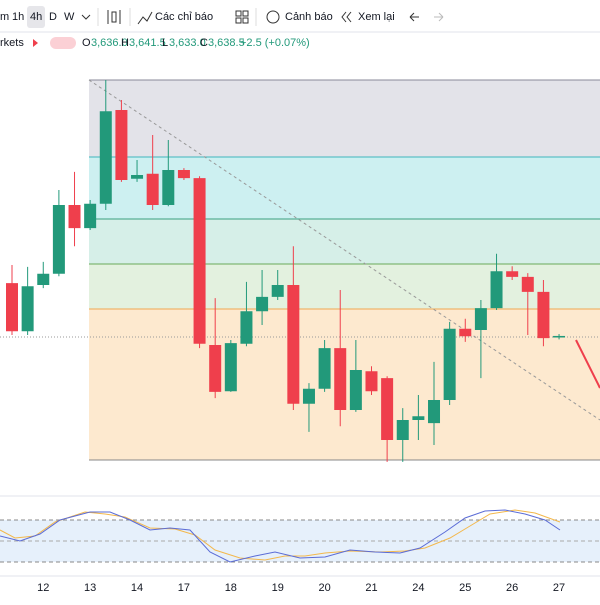  I want to click on dropdown-icon, so click(86, 17).